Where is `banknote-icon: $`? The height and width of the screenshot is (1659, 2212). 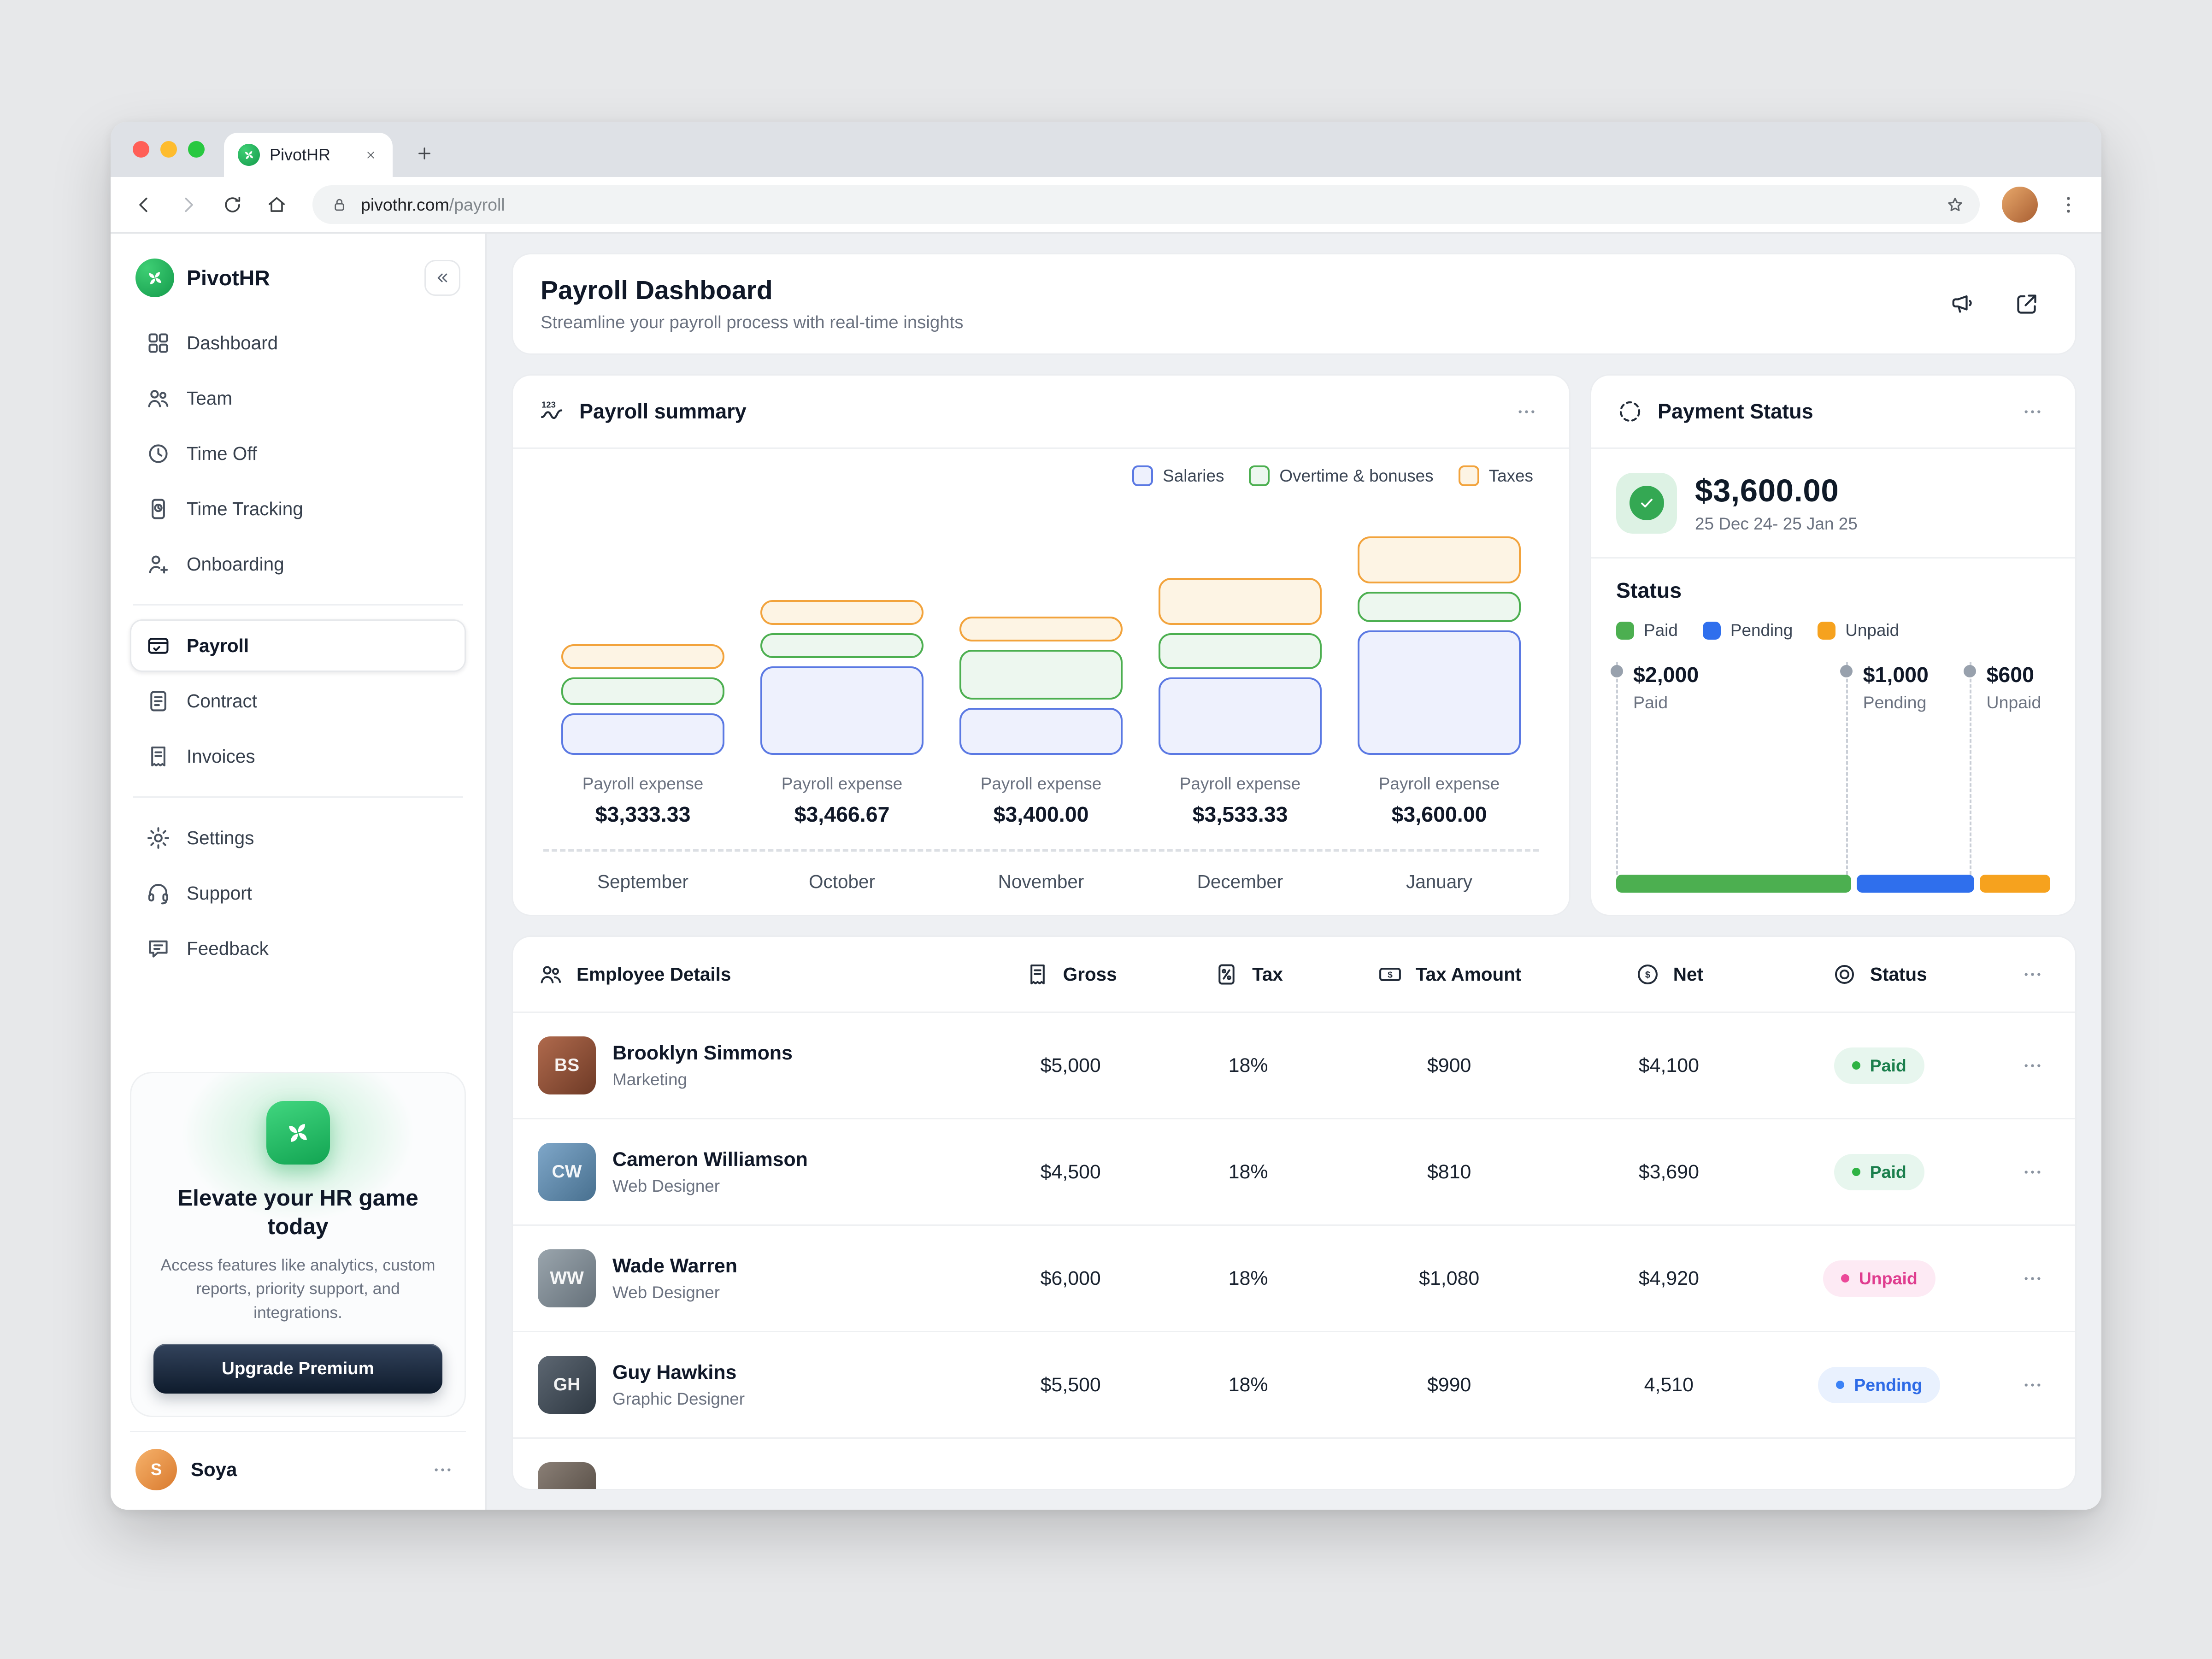 banknote-icon: $ is located at coordinates (1390, 974).